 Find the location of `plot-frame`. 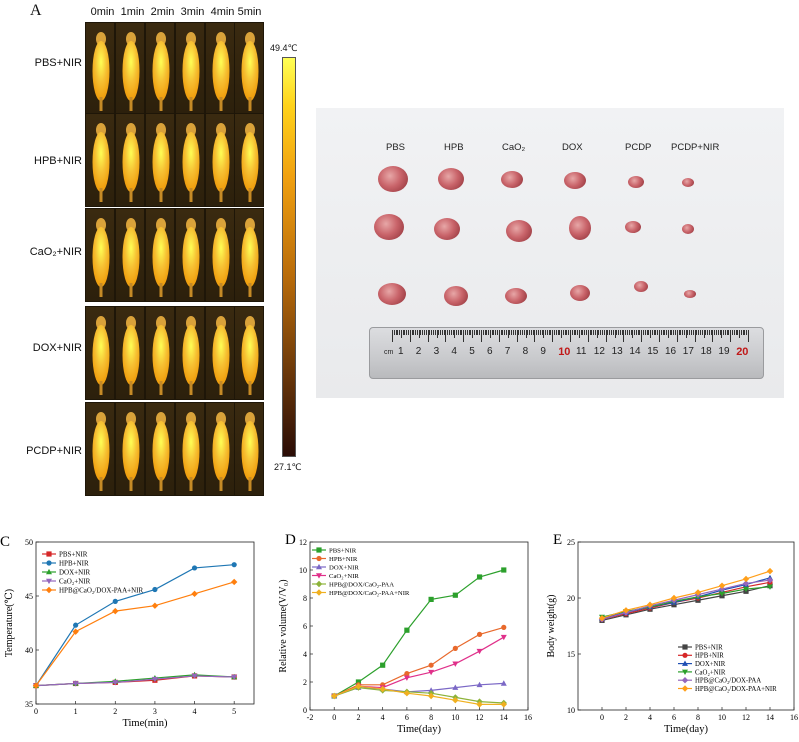

plot-frame is located at coordinates (145, 623).